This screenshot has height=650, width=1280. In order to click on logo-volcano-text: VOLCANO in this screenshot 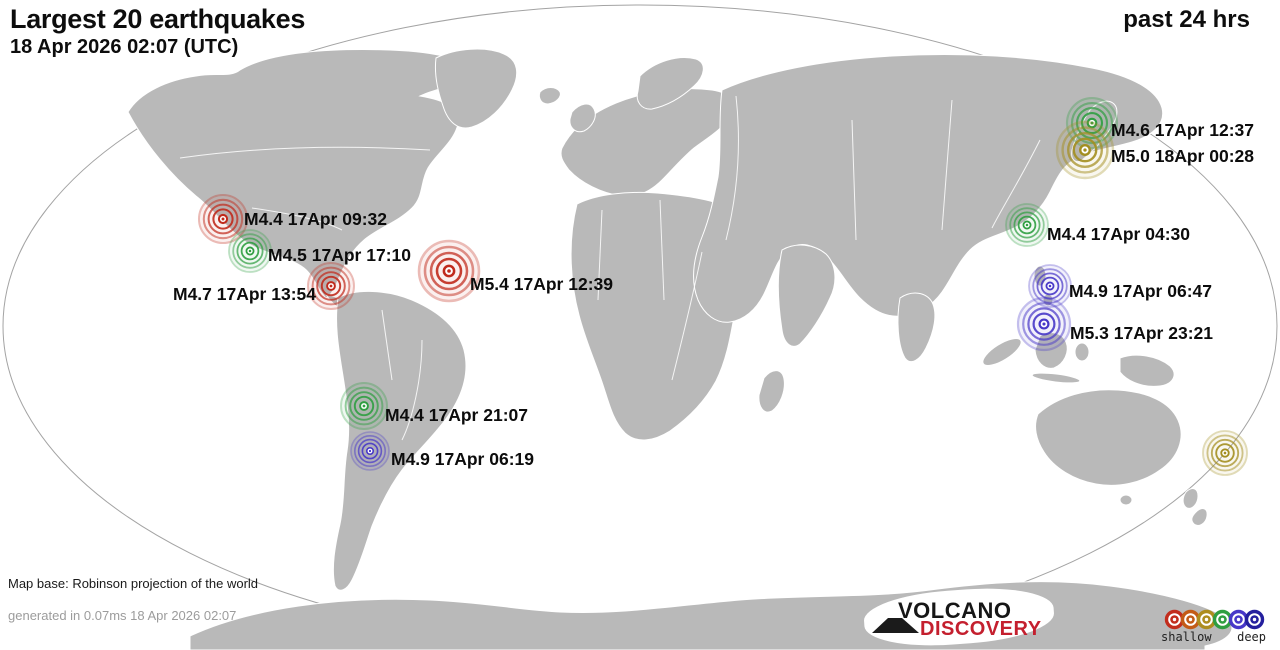, I will do `click(955, 610)`.